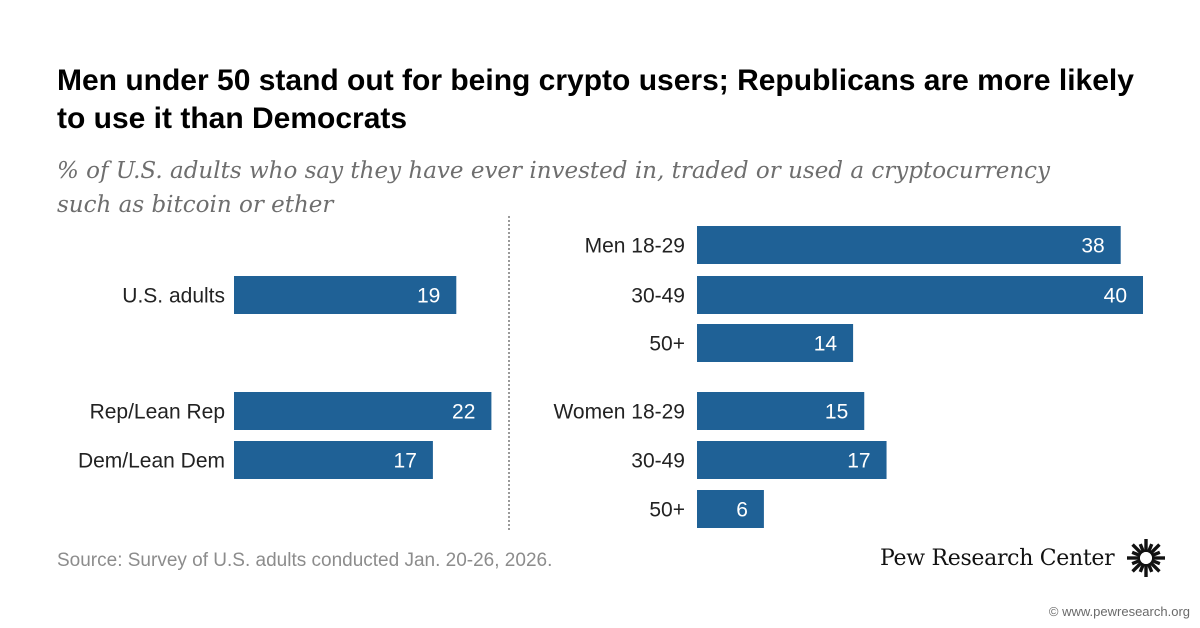 The width and height of the screenshot is (1200, 628). I want to click on data-label-right-4: 17, so click(858, 461).